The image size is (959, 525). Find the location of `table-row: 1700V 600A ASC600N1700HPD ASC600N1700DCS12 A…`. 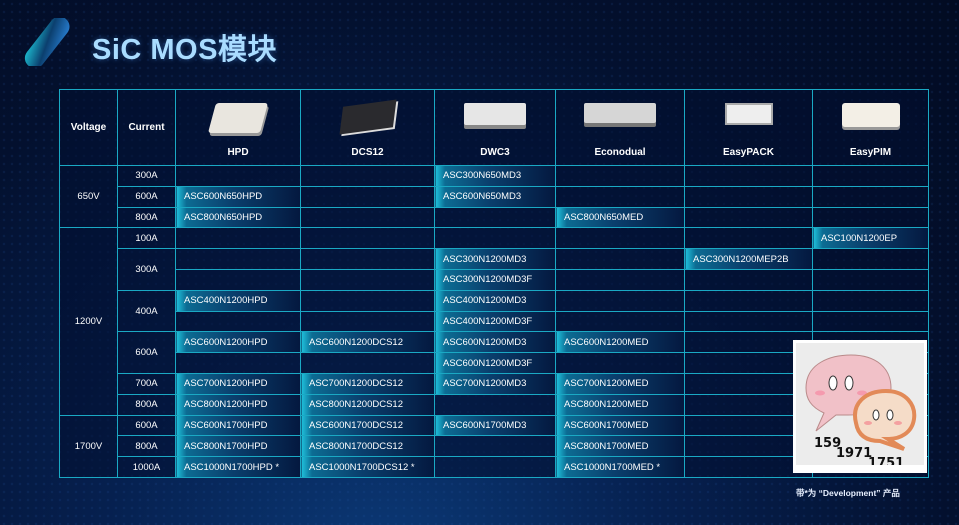

table-row: 1700V 600A ASC600N1700HPD ASC600N1700DCS12 A… is located at coordinates (494, 446).